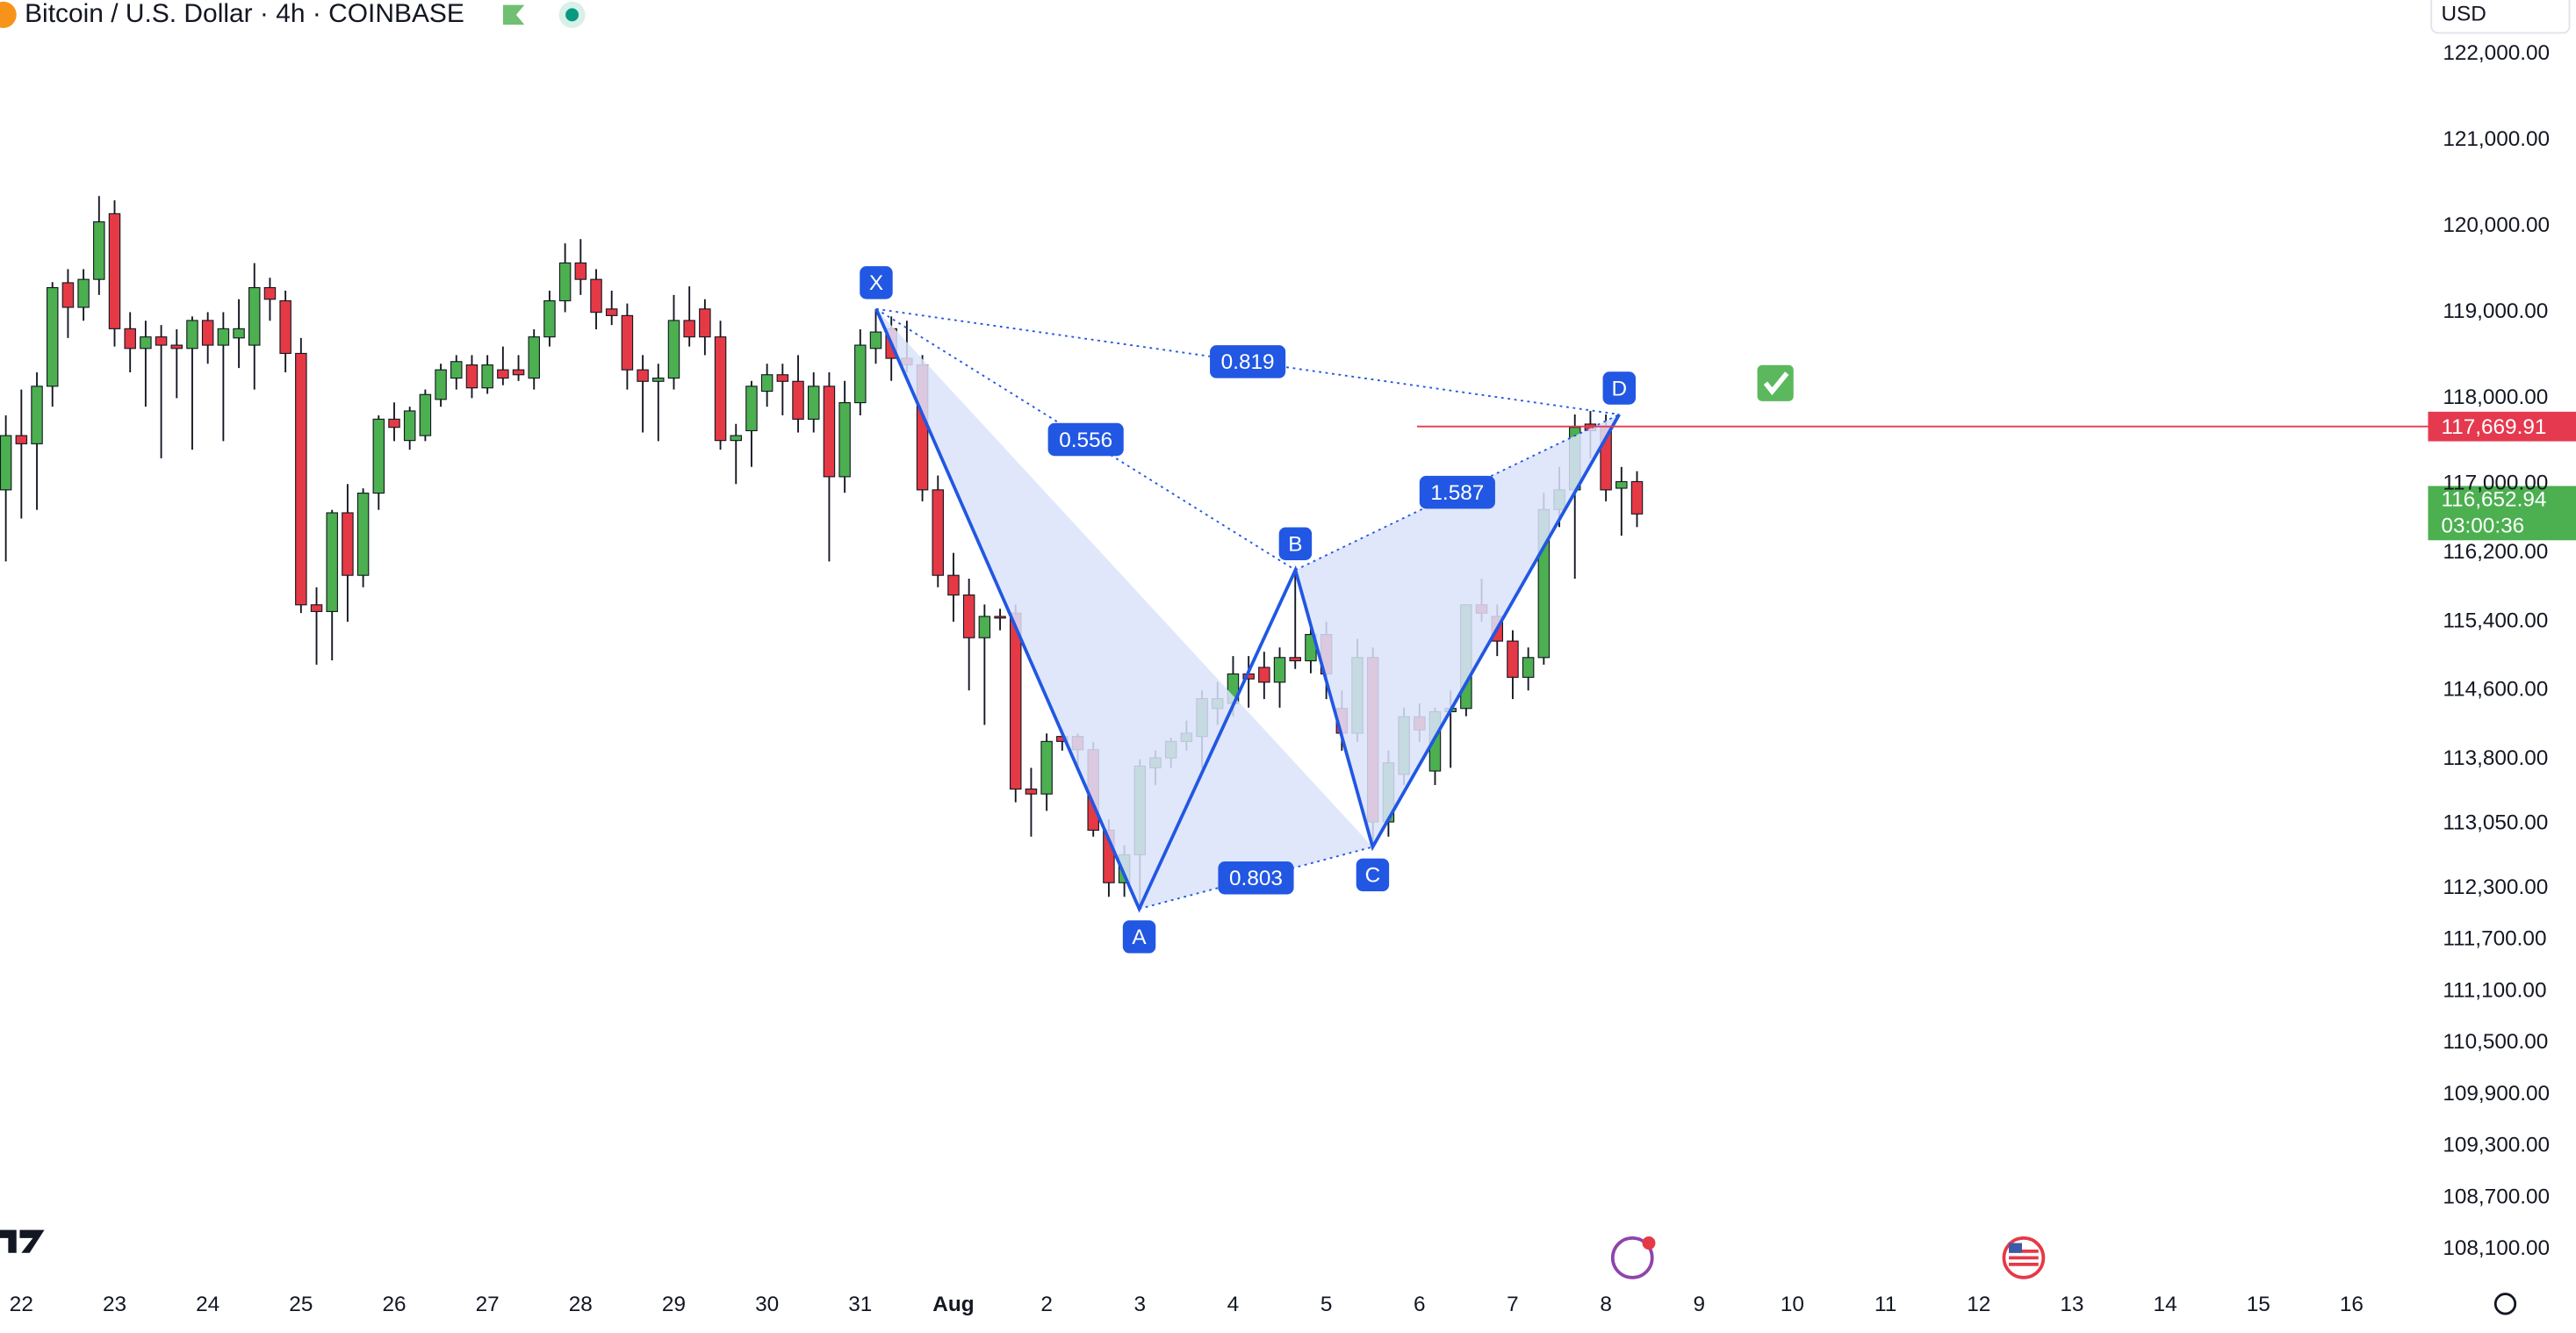 This screenshot has height=1333, width=2576. What do you see at coordinates (2165, 1304) in the screenshot?
I see `x-tick-label: 14` at bounding box center [2165, 1304].